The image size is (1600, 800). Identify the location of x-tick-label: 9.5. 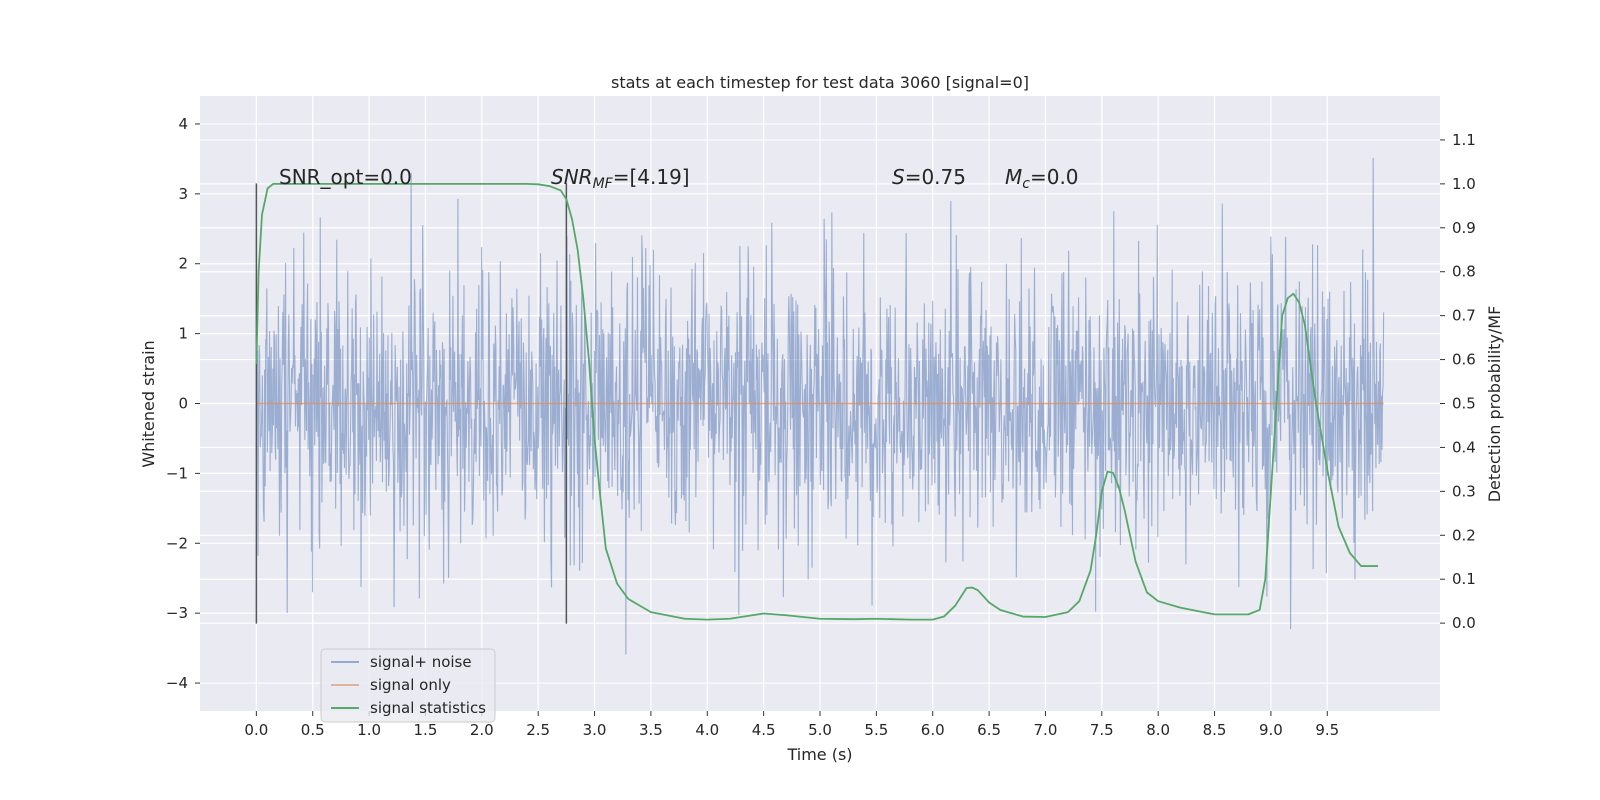
(1327, 730).